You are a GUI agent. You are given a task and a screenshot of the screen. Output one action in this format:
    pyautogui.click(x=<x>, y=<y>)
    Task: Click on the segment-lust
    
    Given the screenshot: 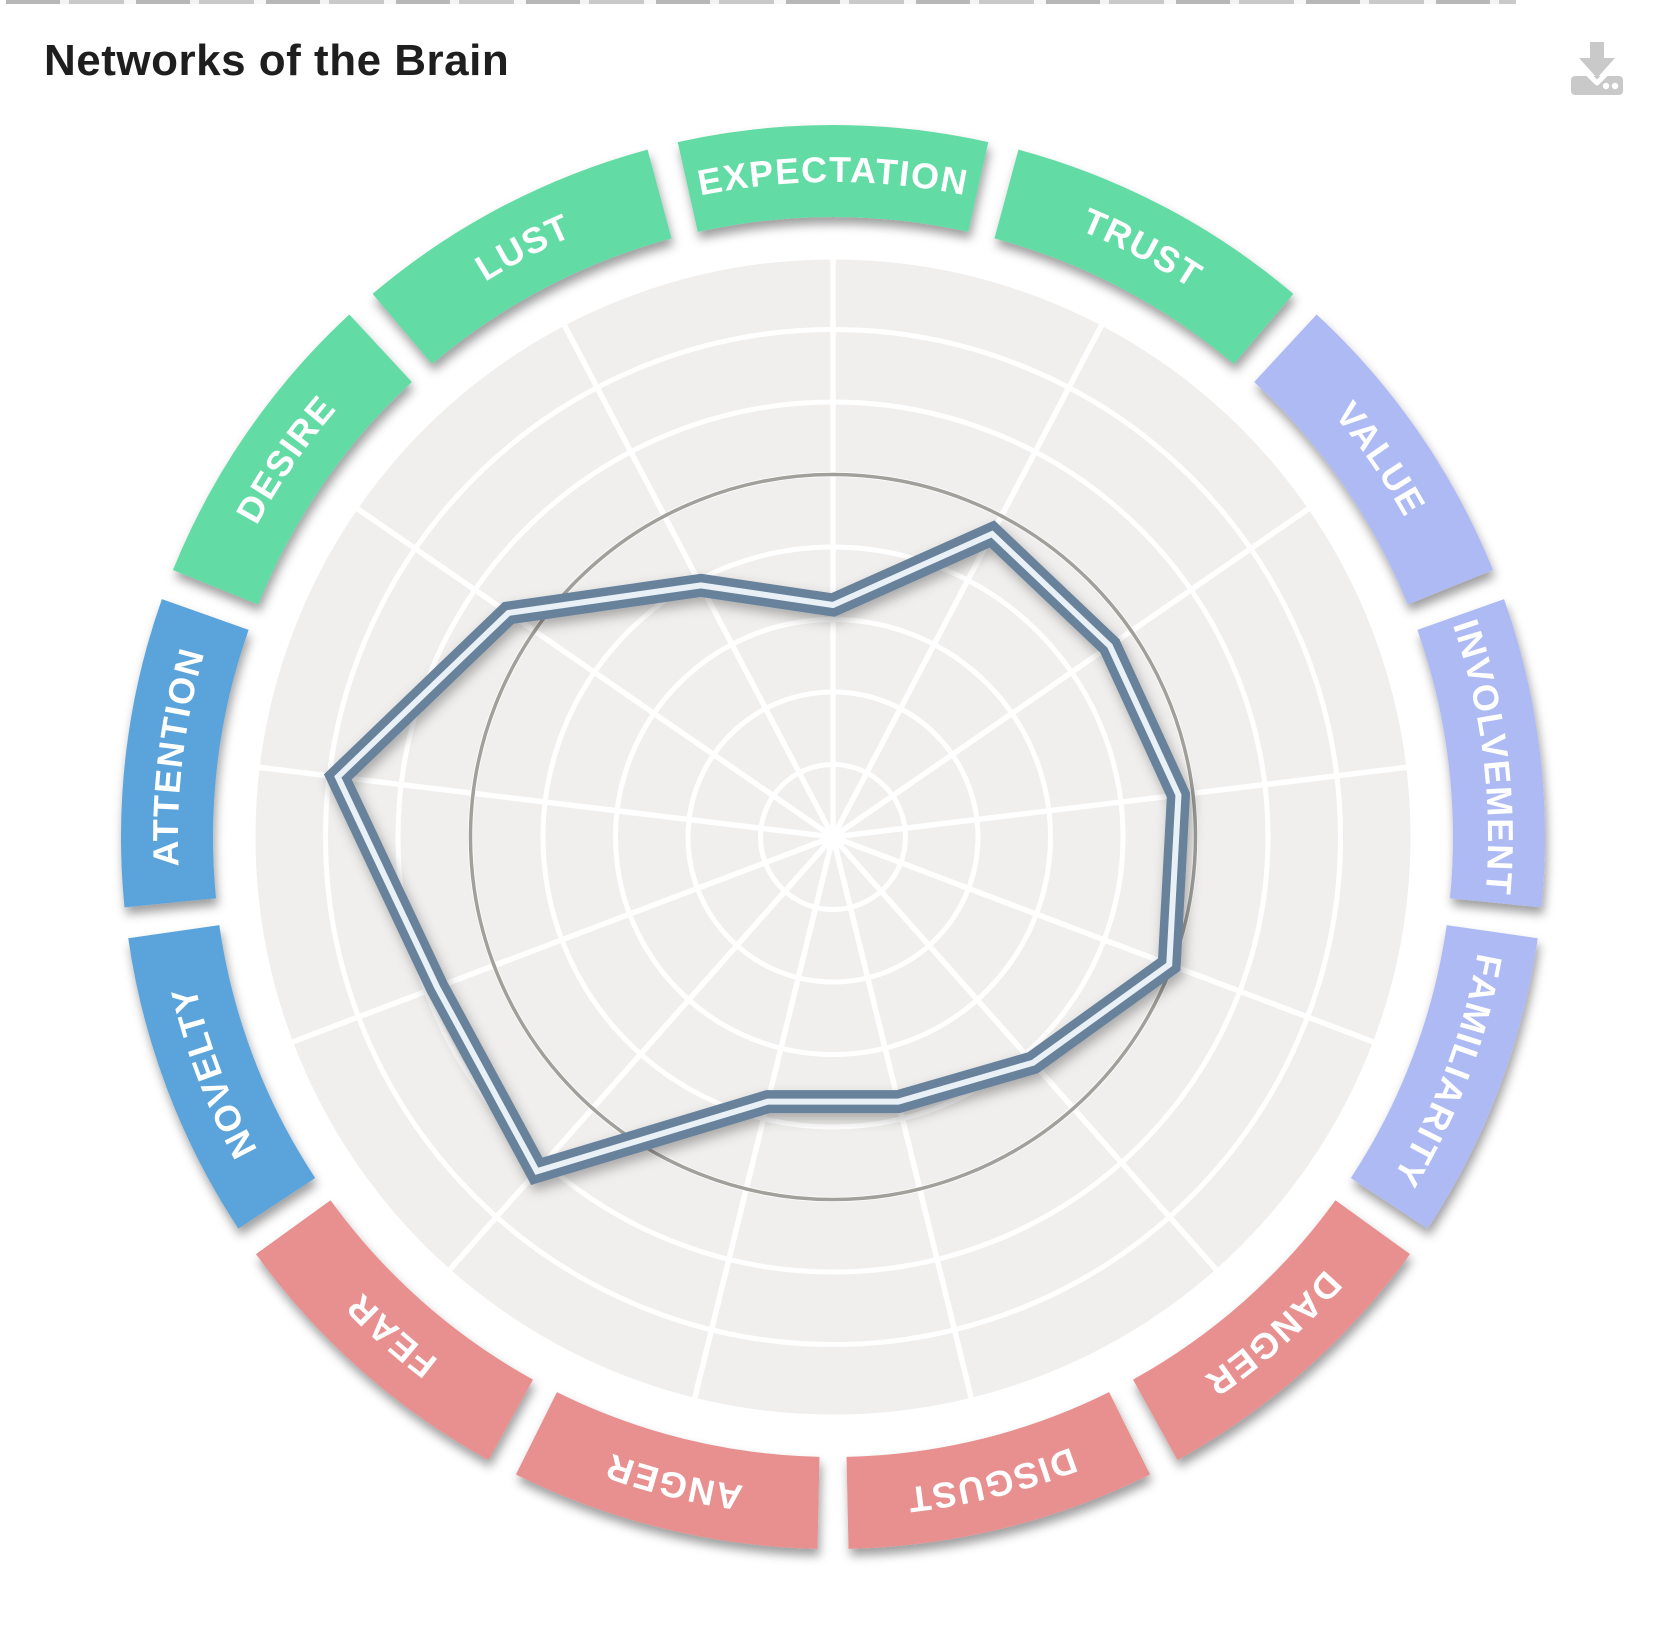 What is the action you would take?
    pyautogui.click(x=522, y=257)
    